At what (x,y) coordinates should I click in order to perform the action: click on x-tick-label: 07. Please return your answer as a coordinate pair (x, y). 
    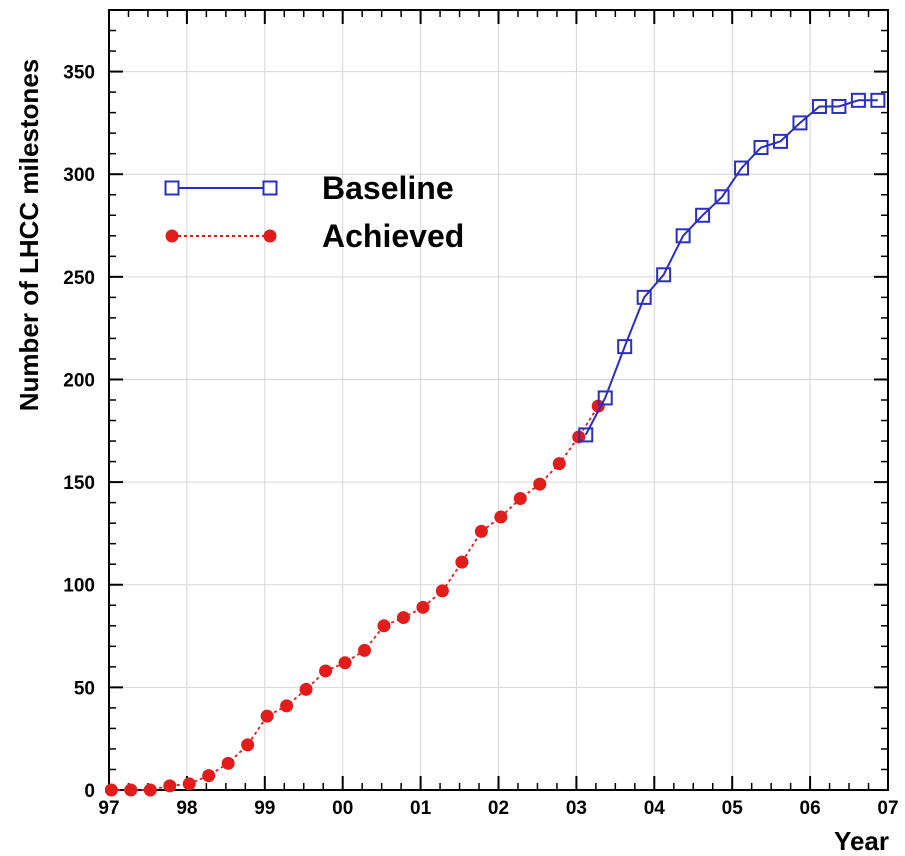
    Looking at the image, I should click on (887, 808).